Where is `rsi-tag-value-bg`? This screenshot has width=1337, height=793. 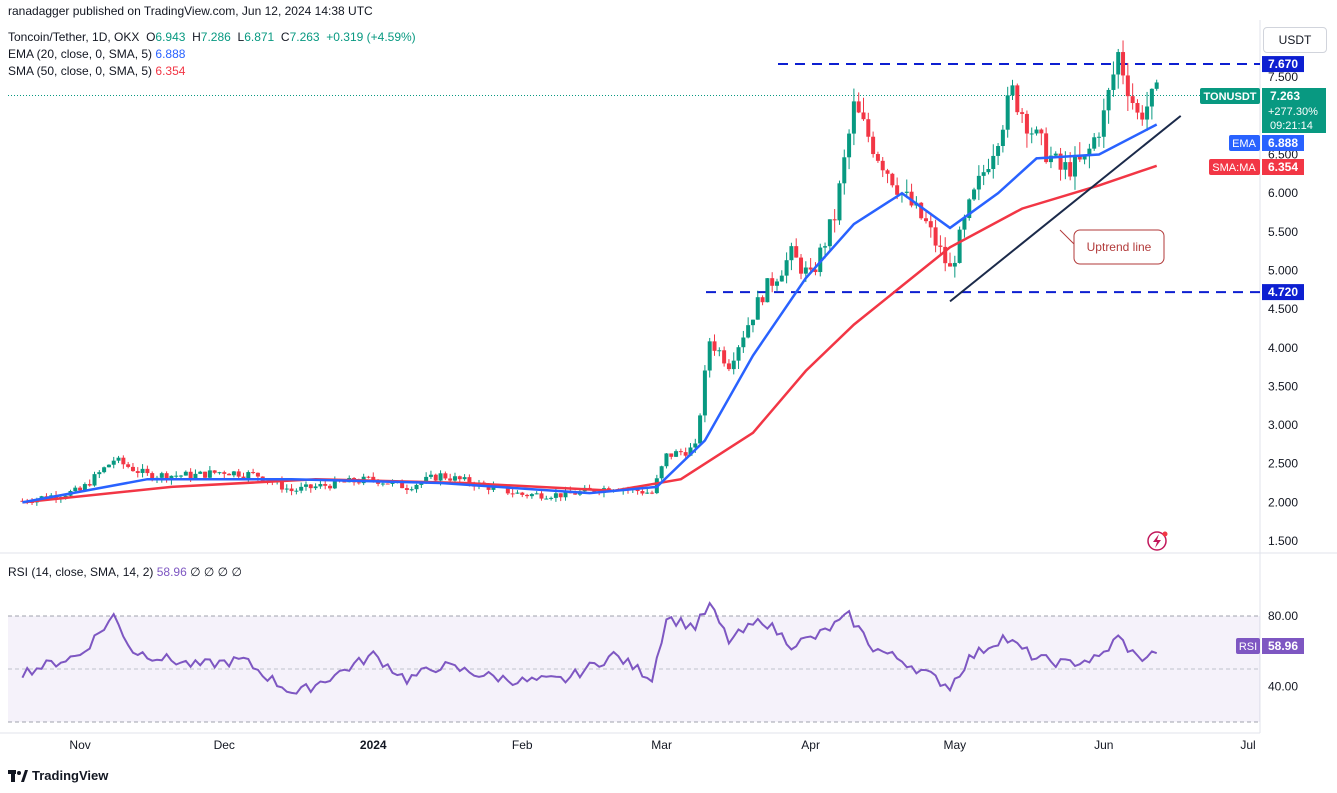 rsi-tag-value-bg is located at coordinates (1283, 646).